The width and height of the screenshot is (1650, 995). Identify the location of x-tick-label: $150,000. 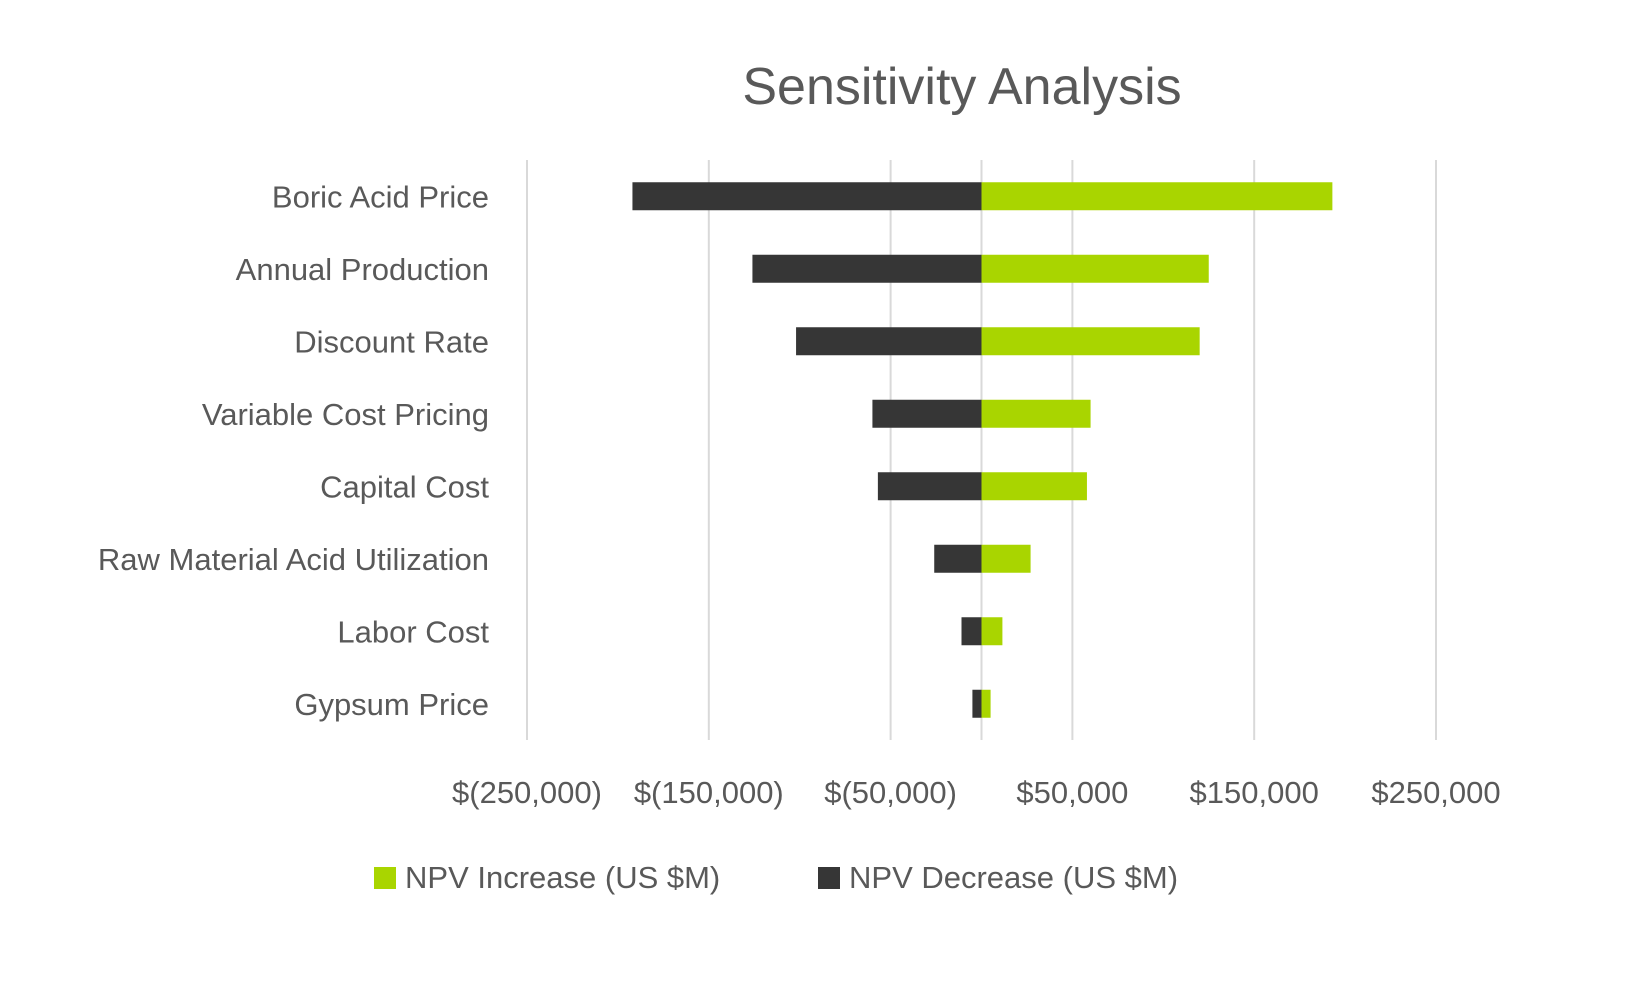
(1254, 792).